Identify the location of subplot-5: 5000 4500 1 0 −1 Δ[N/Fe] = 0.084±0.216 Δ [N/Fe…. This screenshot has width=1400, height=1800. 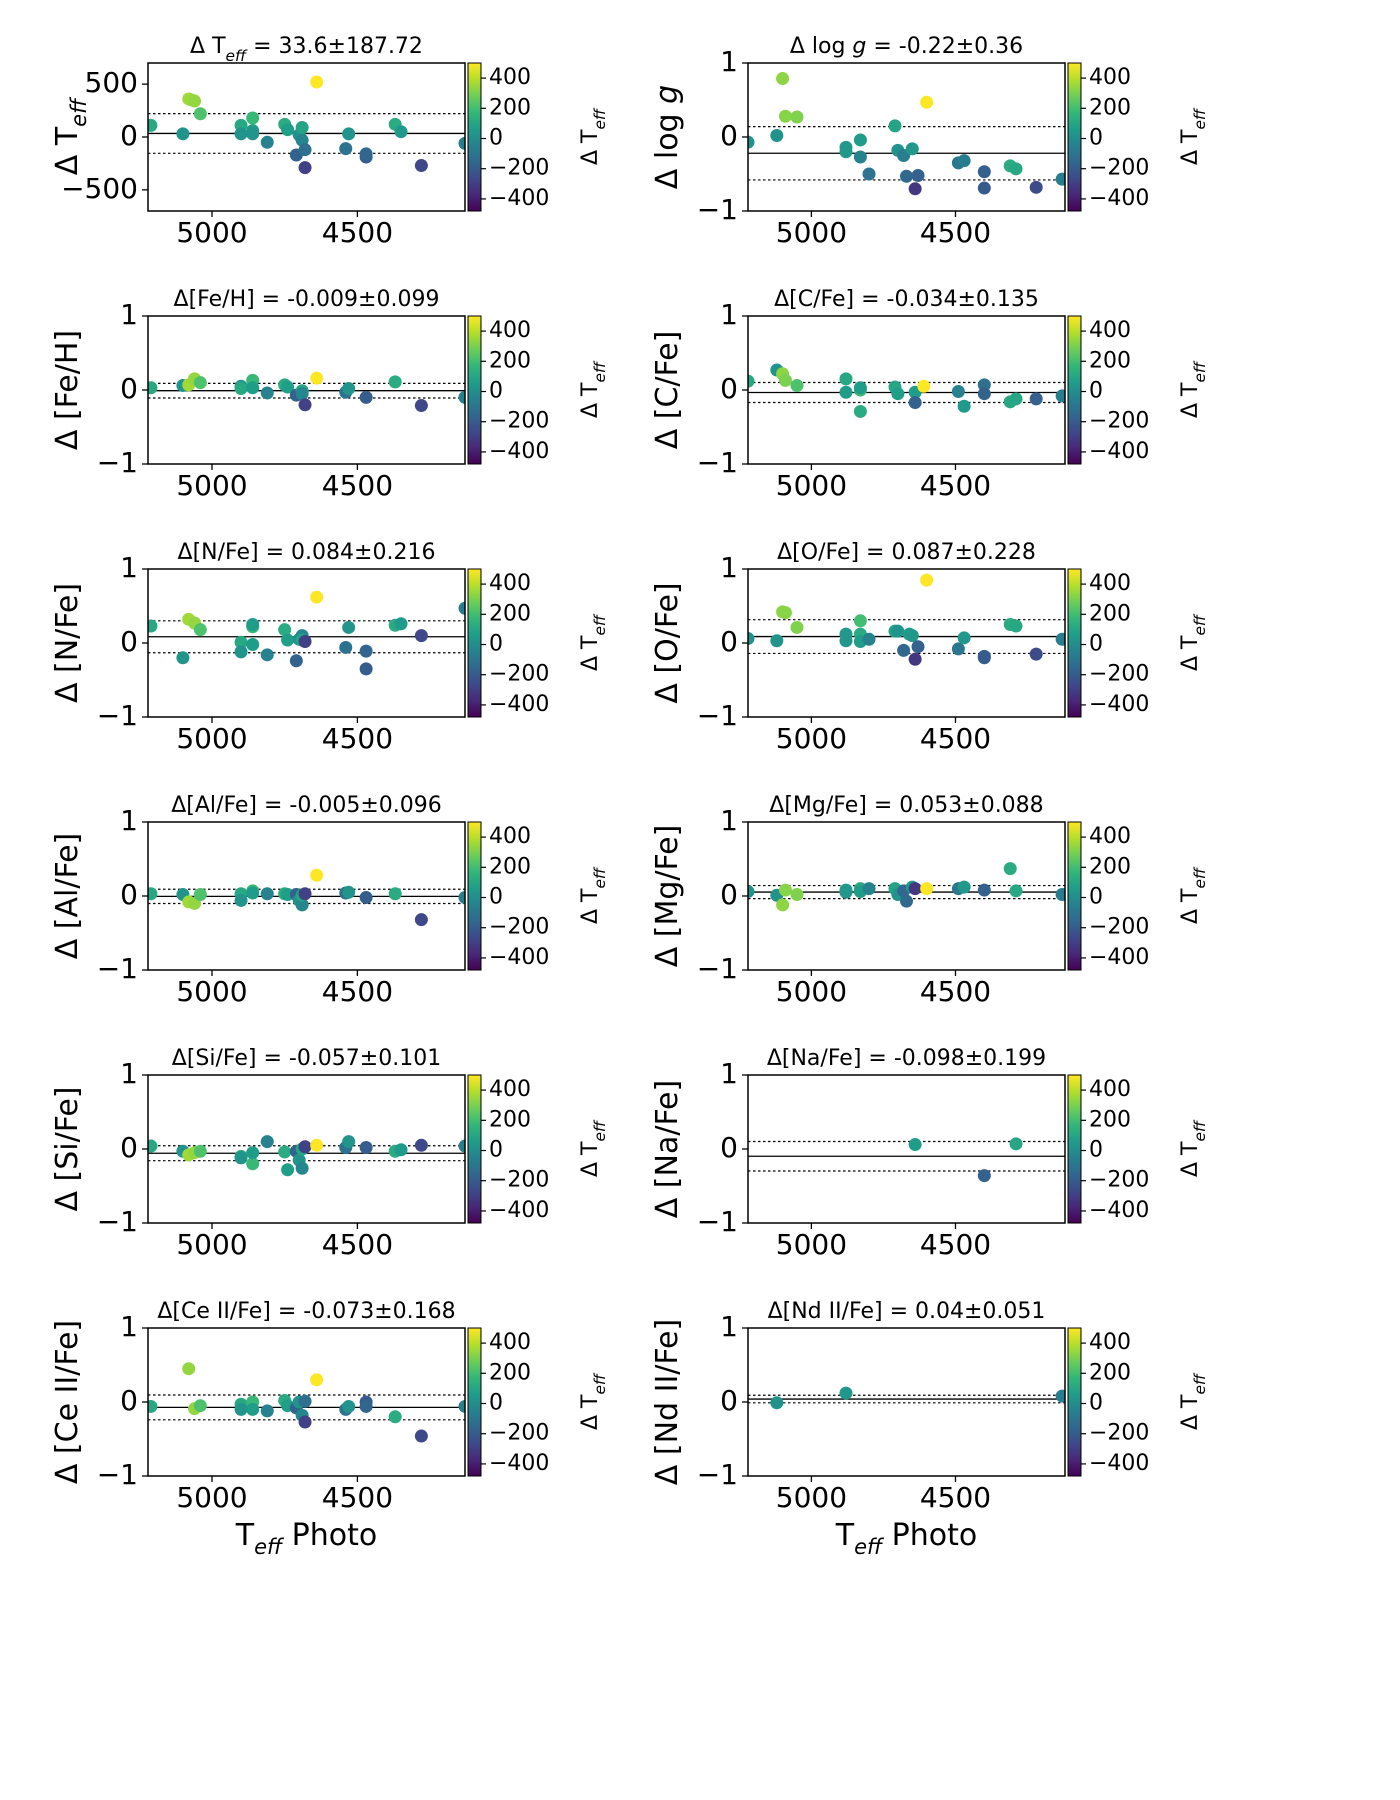
(329, 647).